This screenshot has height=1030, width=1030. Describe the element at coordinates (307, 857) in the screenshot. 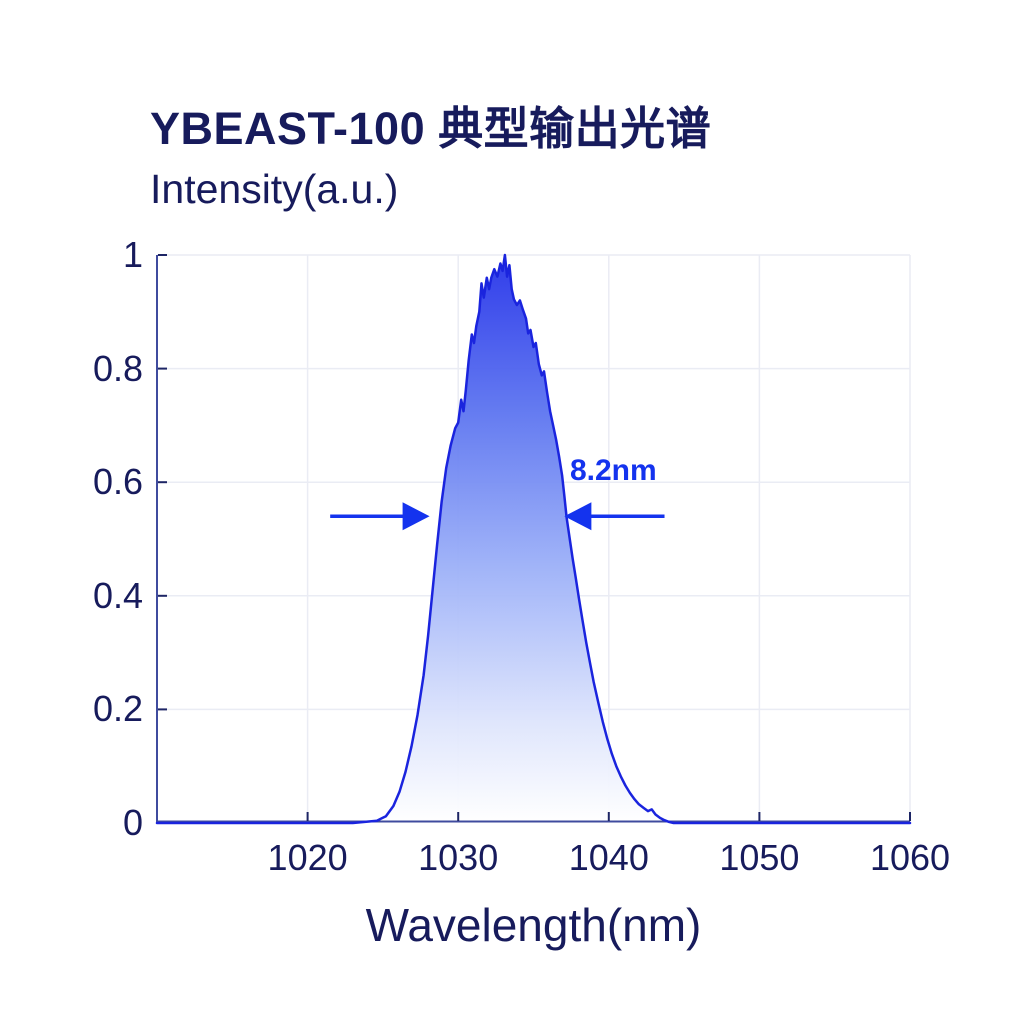

I see `x-tick-label: 1020` at that location.